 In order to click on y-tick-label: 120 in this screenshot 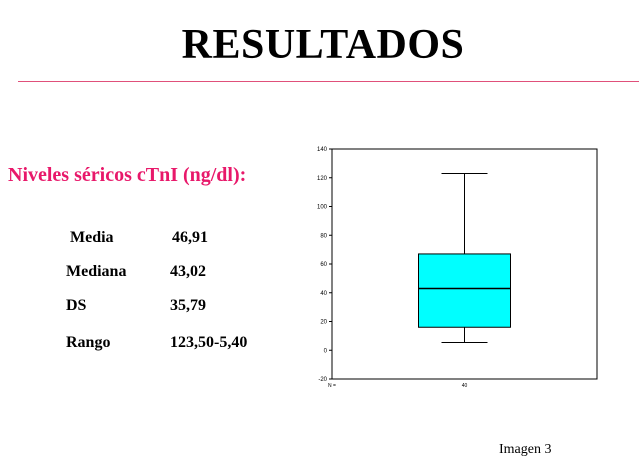, I will do `click(322, 179)`.